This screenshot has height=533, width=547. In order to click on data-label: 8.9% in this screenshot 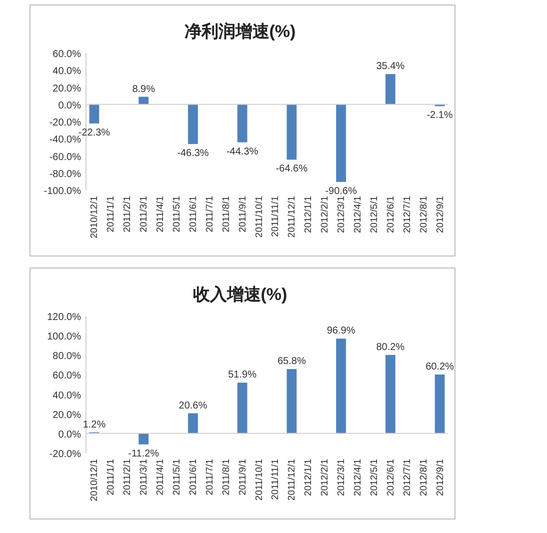, I will do `click(144, 89)`.